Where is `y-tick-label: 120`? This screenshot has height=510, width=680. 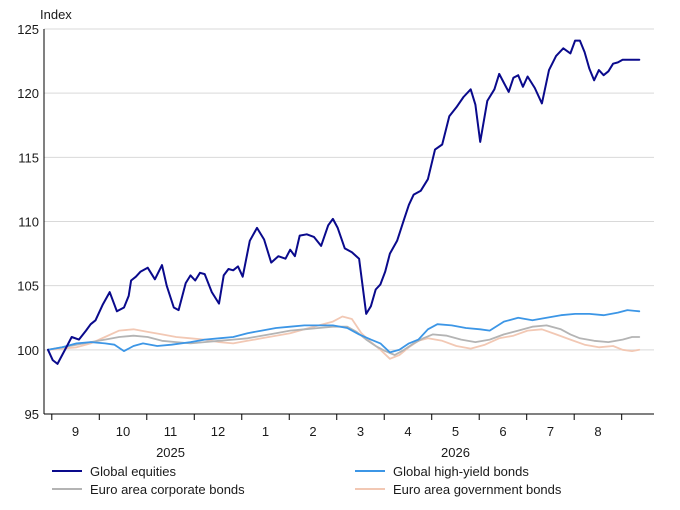 y-tick-label: 120 is located at coordinates (28, 93).